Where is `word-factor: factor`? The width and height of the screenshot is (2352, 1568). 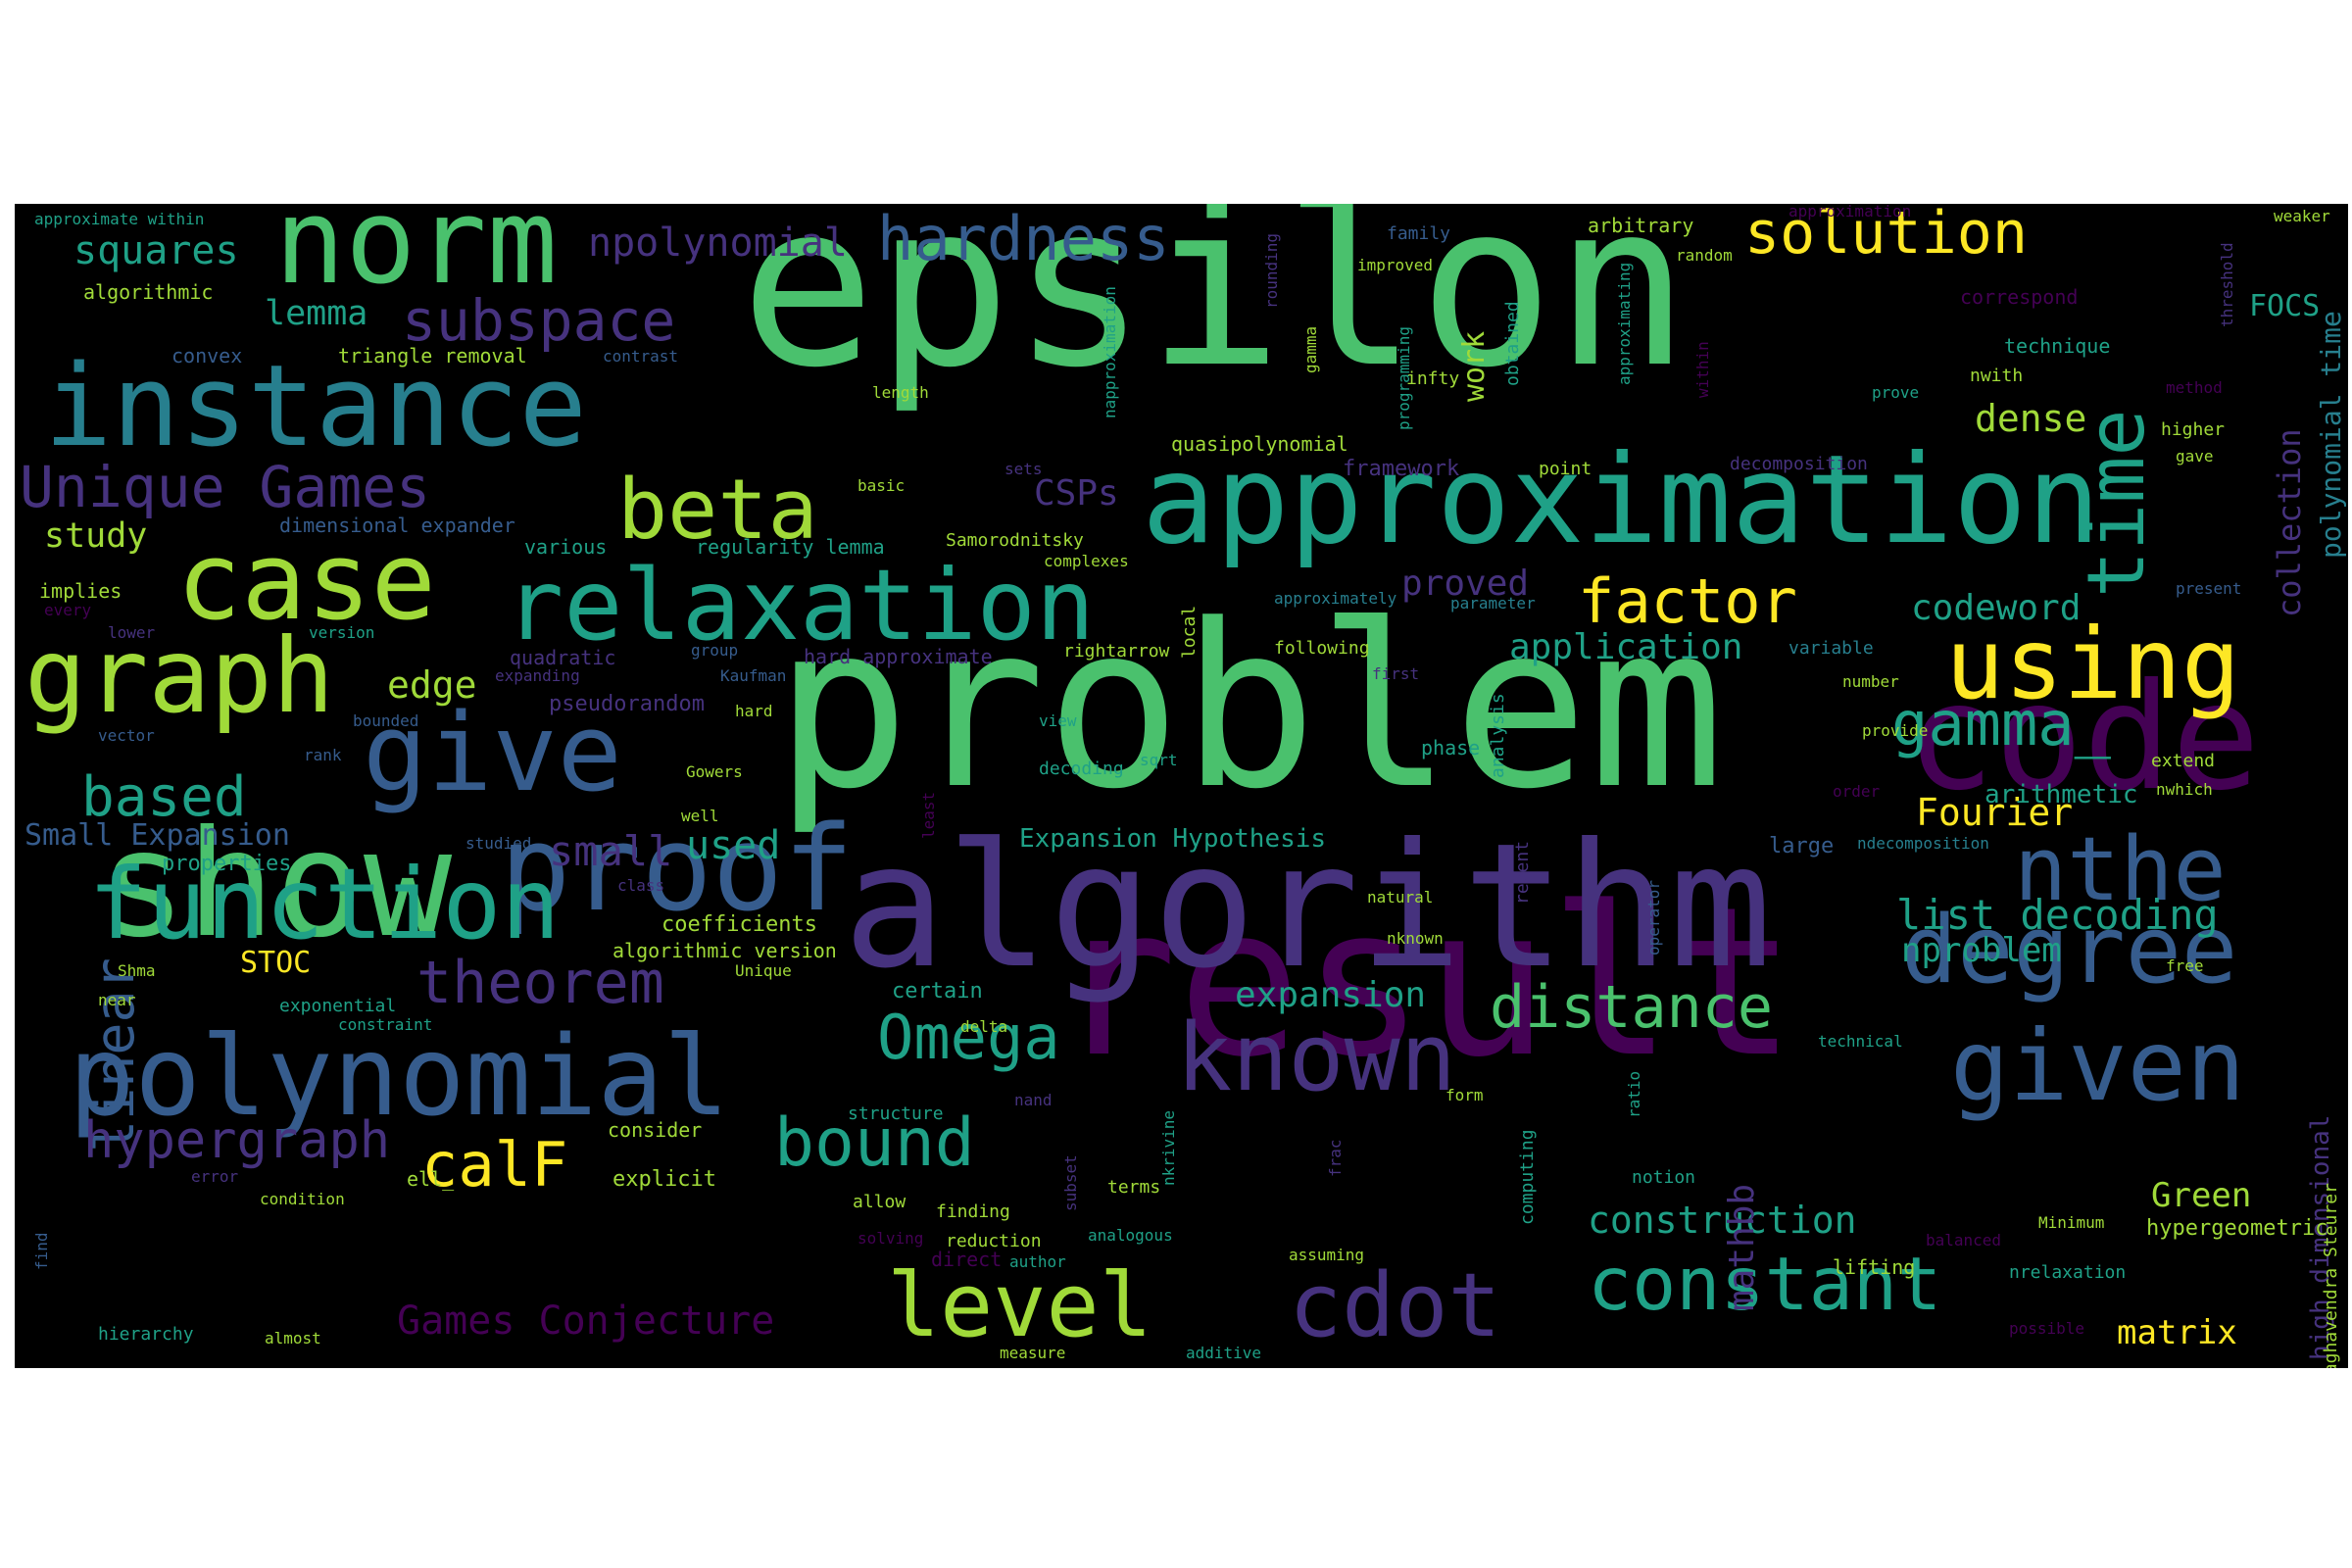 word-factor: factor is located at coordinates (1687, 601).